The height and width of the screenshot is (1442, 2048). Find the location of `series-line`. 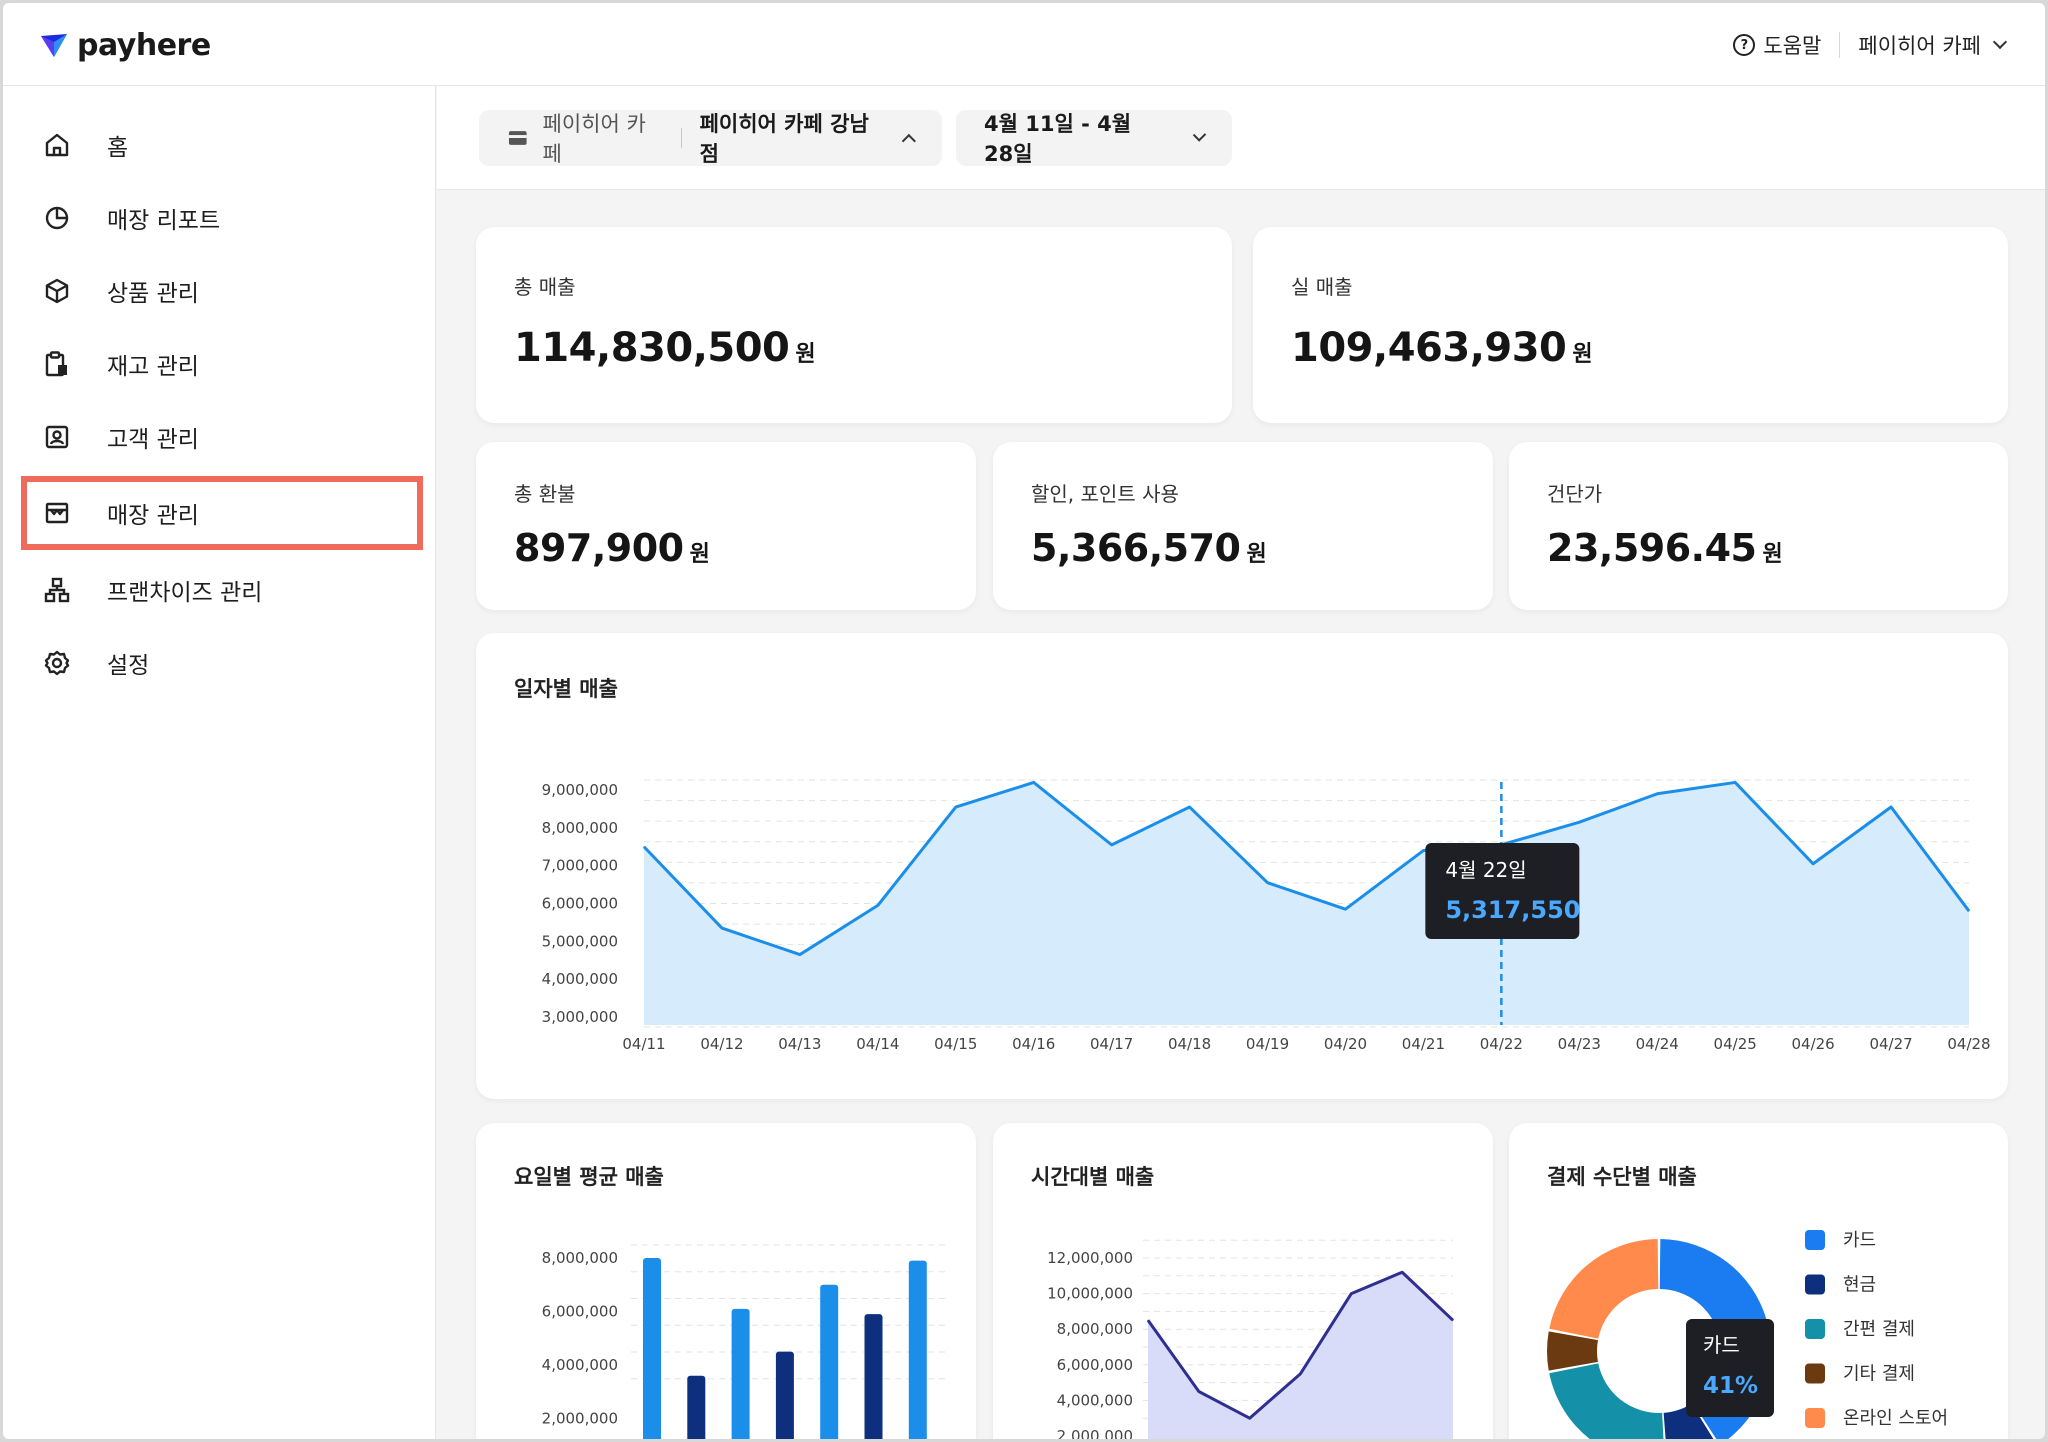

series-line is located at coordinates (1306, 868).